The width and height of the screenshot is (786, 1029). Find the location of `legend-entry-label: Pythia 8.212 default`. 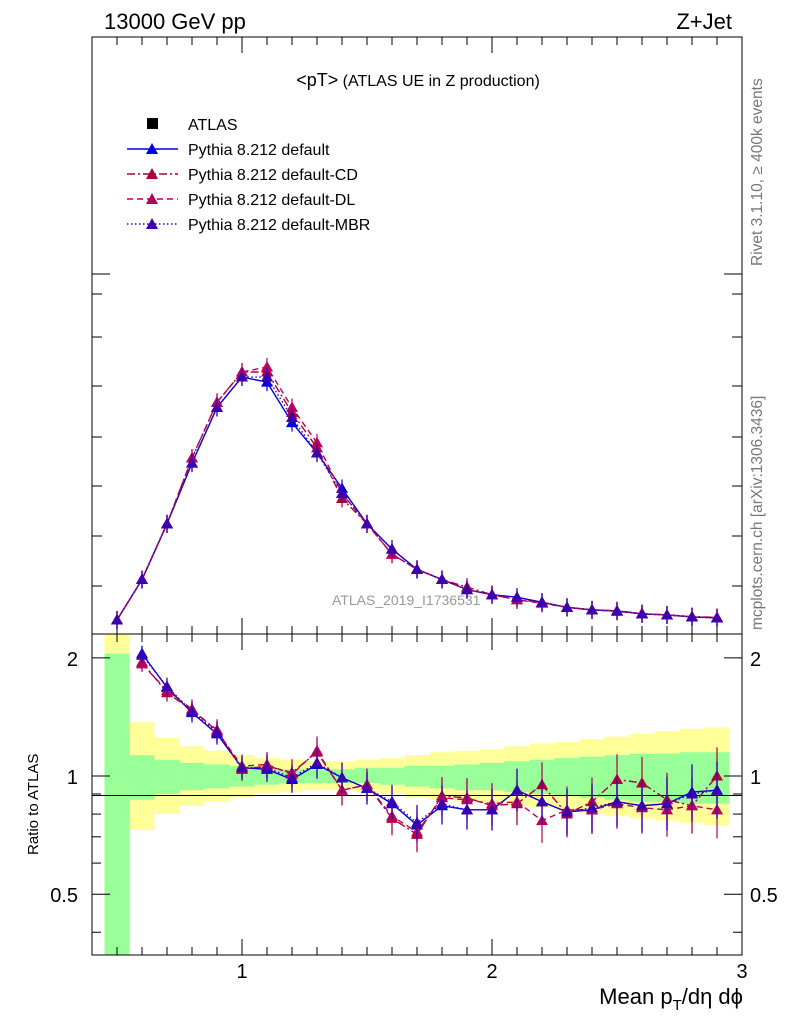

legend-entry-label: Pythia 8.212 default is located at coordinates (259, 150).